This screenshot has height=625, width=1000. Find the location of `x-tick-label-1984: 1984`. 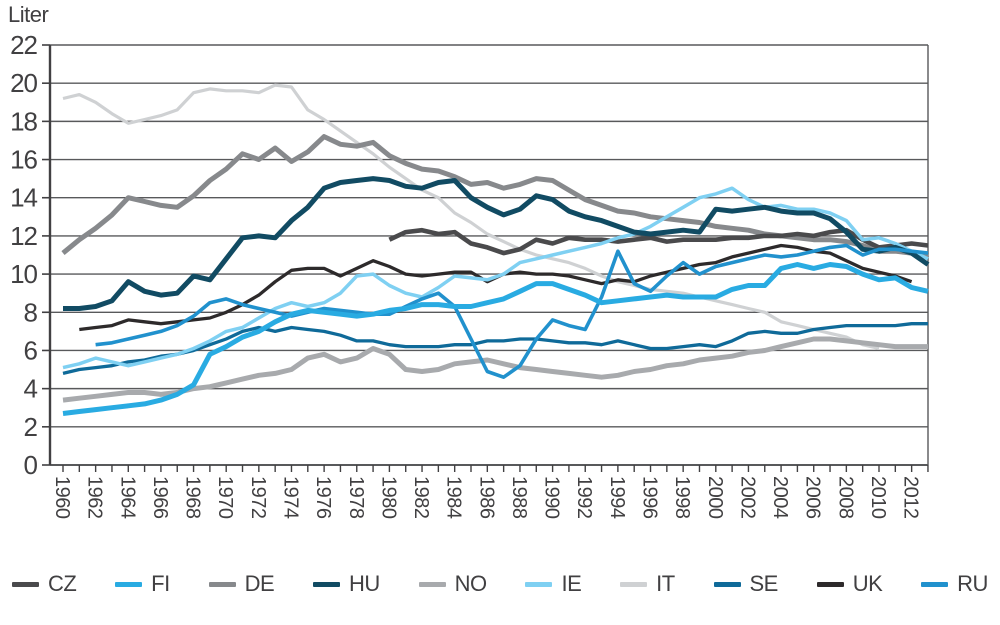

x-tick-label-1984: 1984 is located at coordinates (454, 497).